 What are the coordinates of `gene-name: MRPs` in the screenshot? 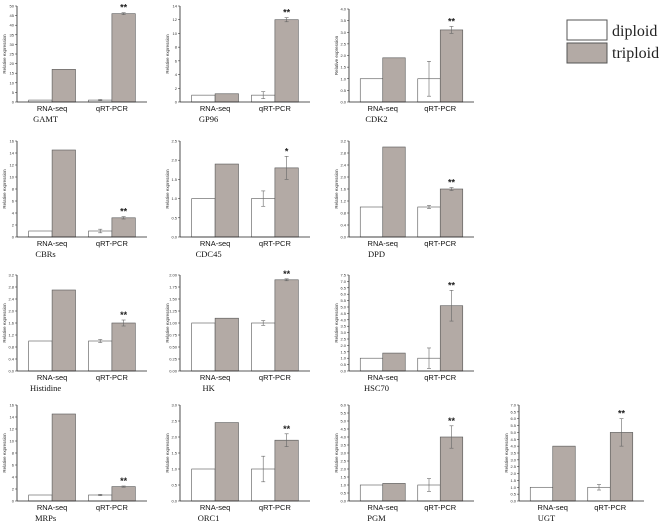 It's located at (45, 518).